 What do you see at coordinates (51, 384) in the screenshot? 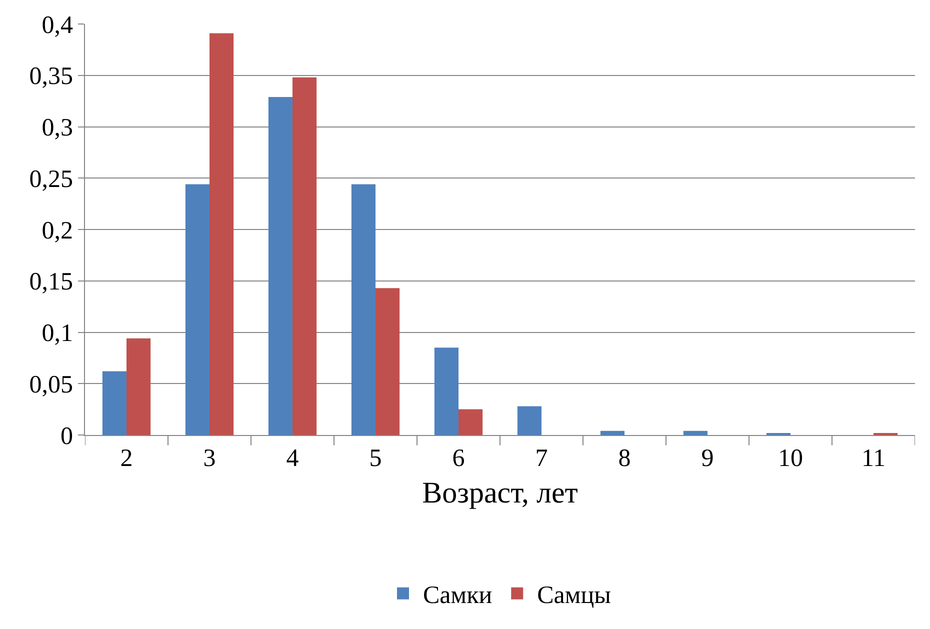
I see `y-tick-label: 0,05` at bounding box center [51, 384].